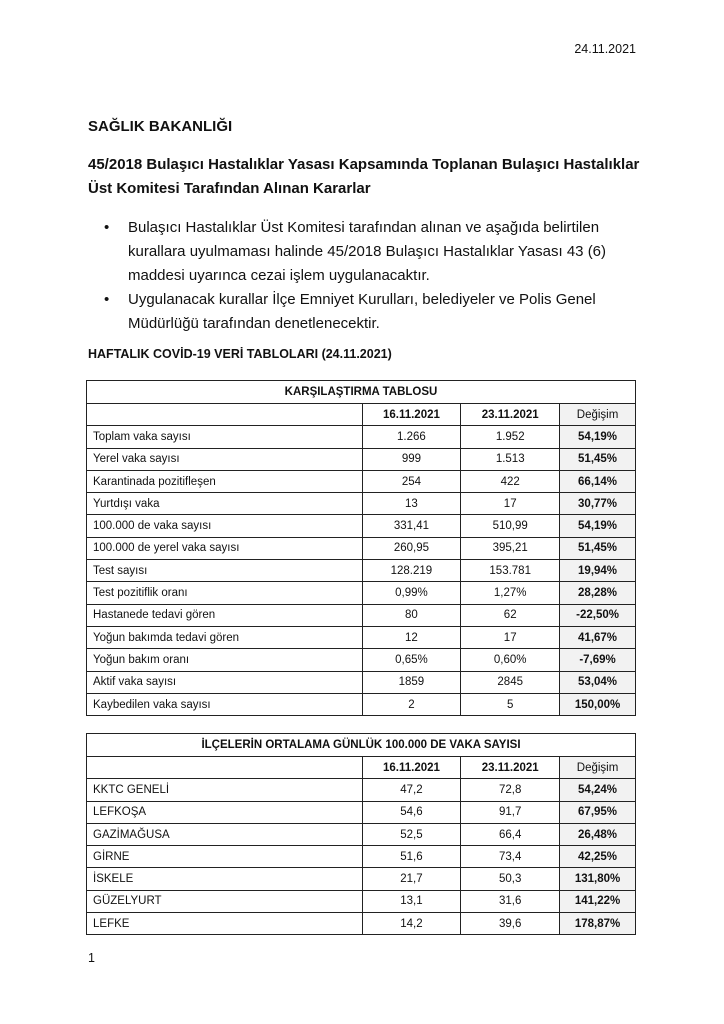  I want to click on table-cell: -7,69%, so click(597, 660).